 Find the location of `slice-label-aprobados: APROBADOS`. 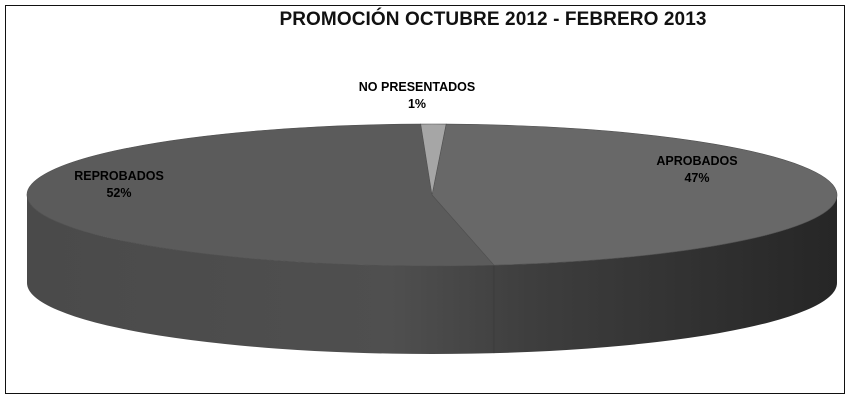

slice-label-aprobados: APROBADOS is located at coordinates (696, 161).